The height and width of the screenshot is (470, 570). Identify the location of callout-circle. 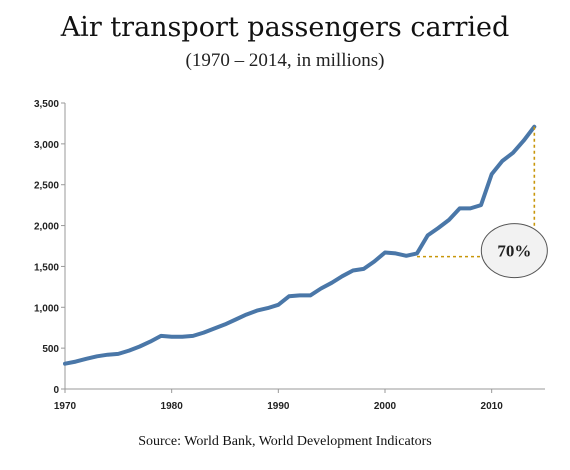
(514, 251).